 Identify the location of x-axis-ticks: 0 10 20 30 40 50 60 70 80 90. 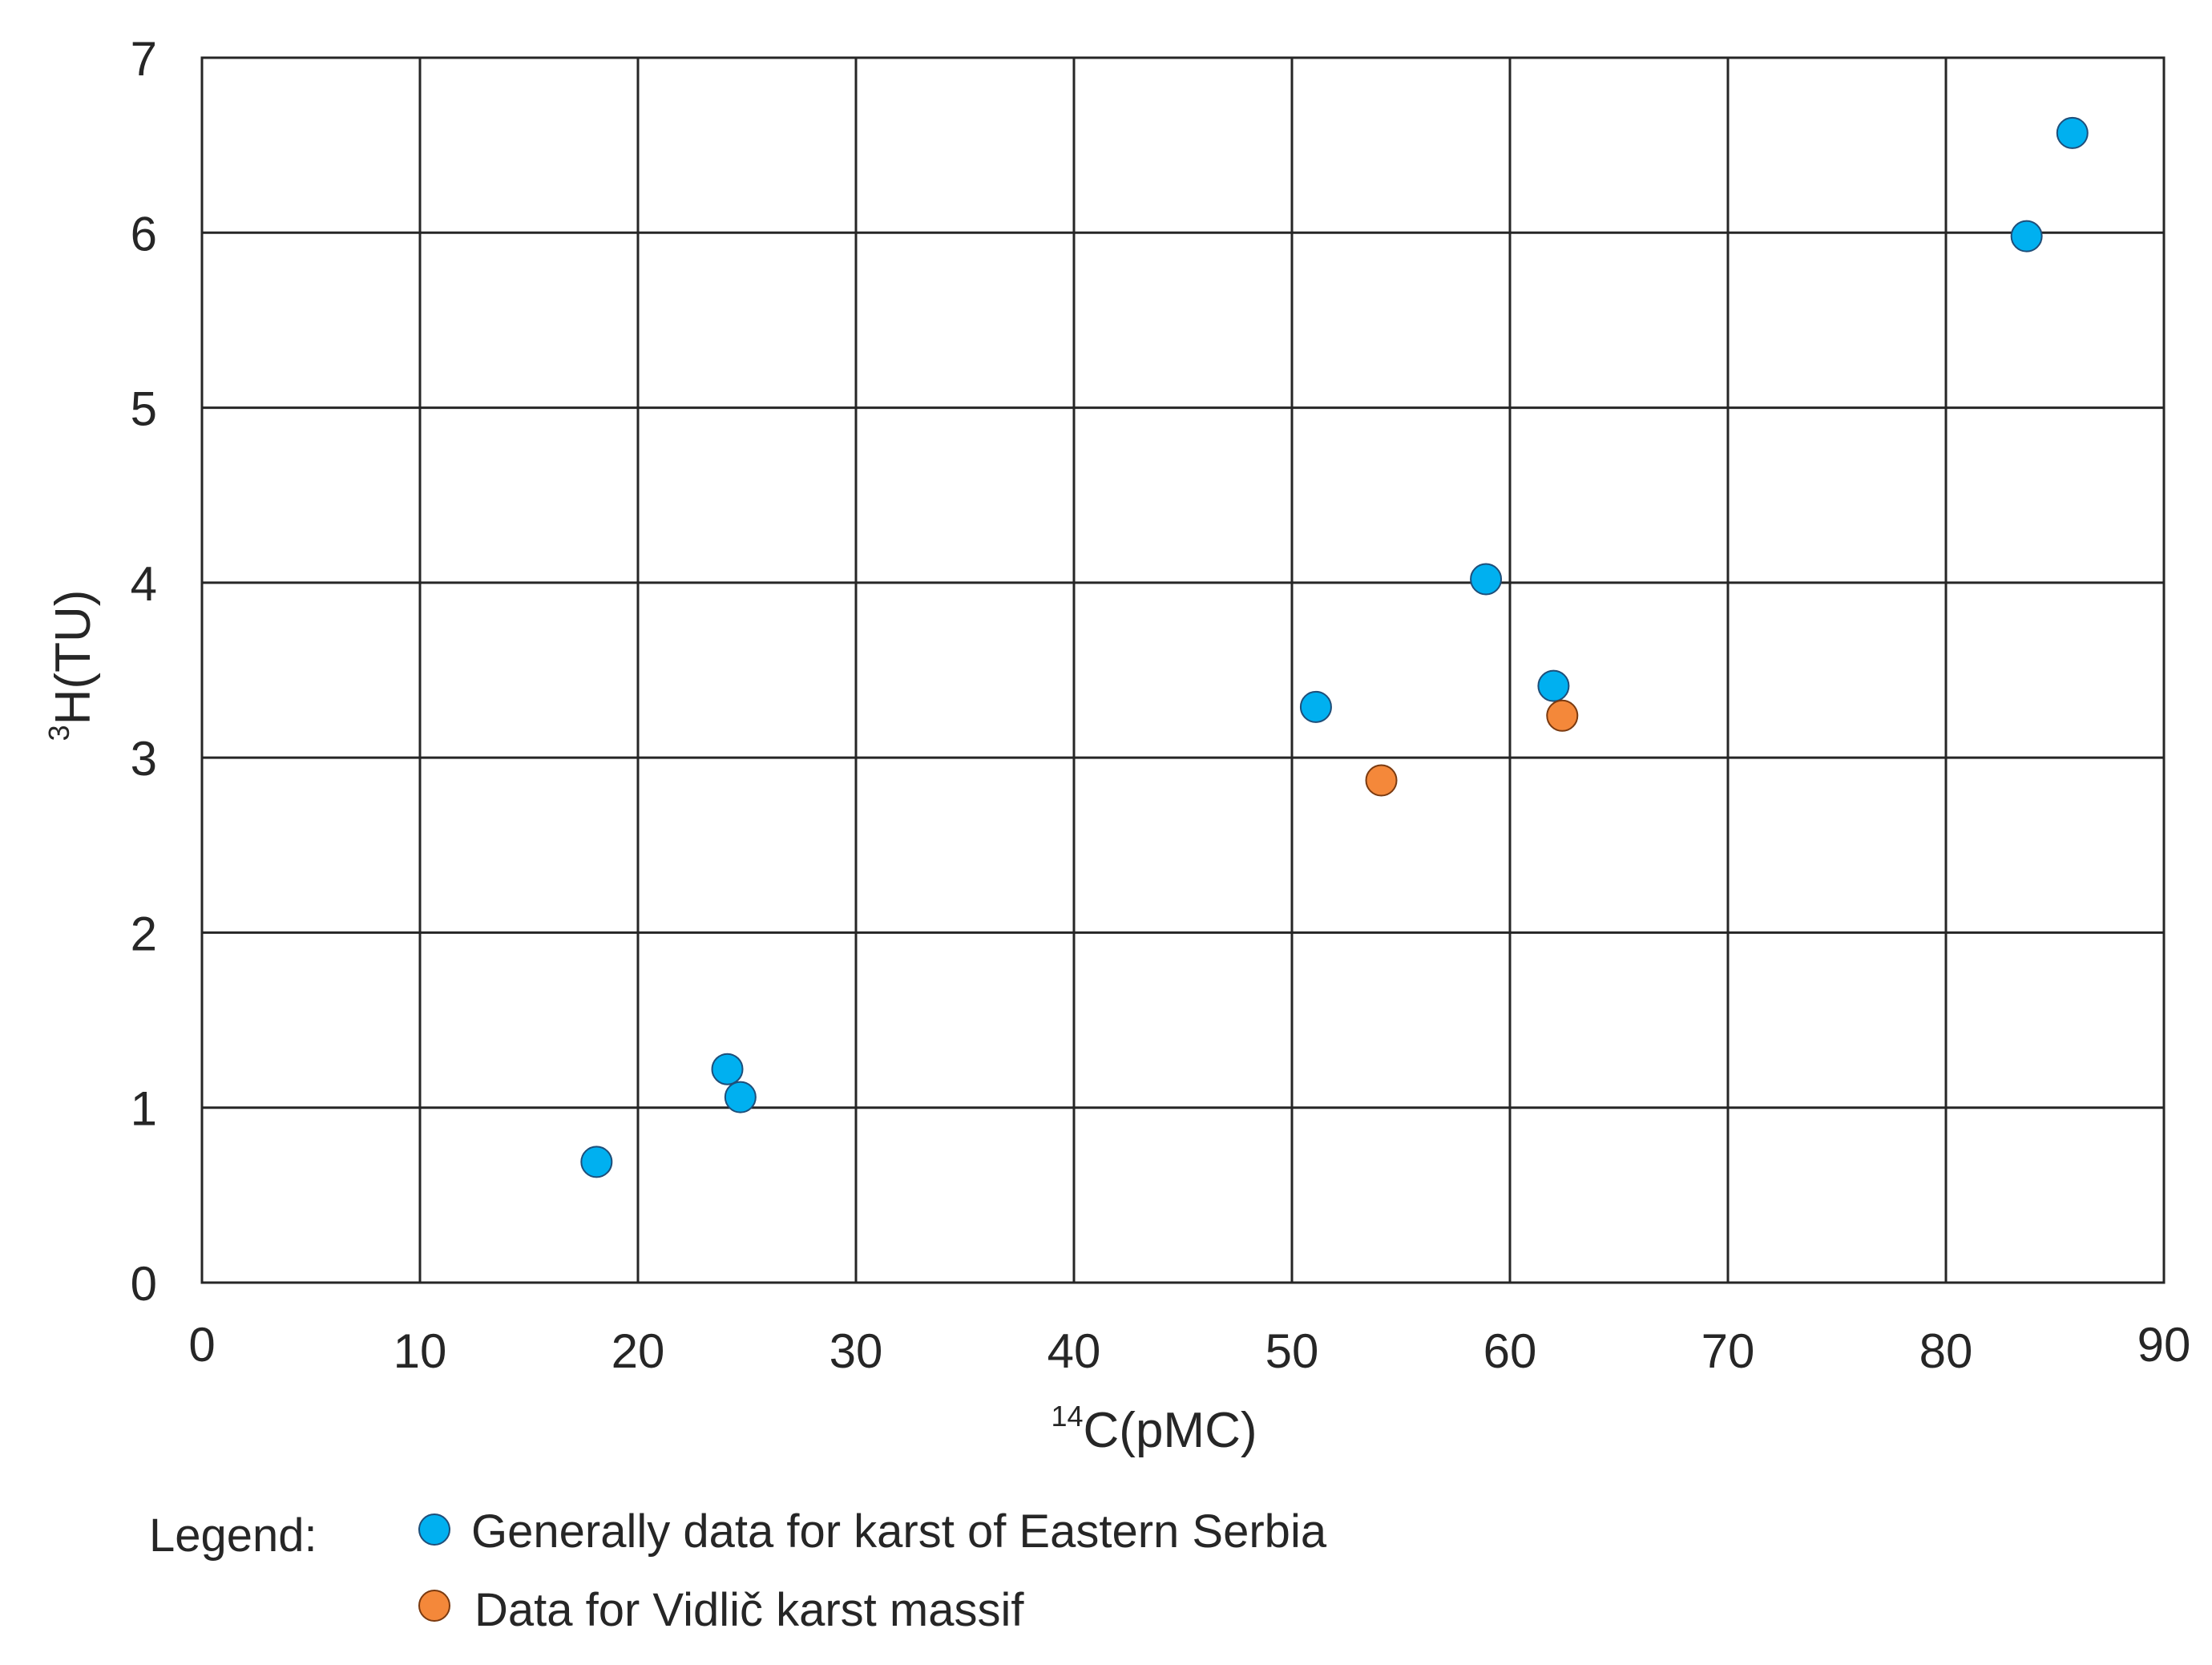
(1189, 1348).